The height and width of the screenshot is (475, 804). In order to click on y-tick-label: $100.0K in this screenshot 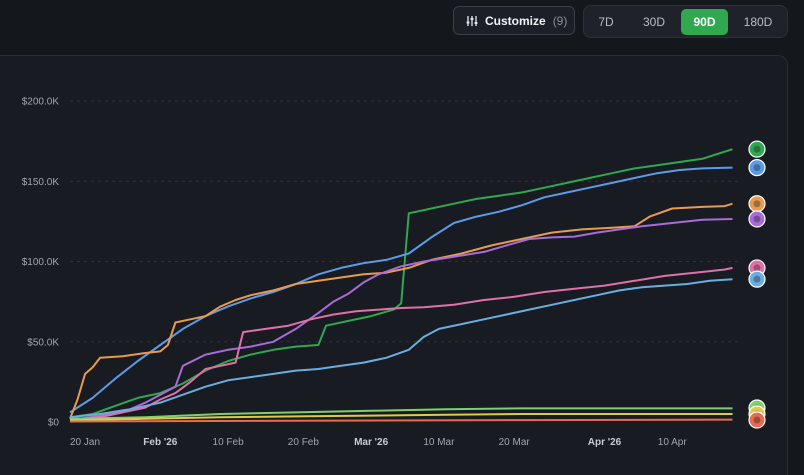, I will do `click(41, 262)`.